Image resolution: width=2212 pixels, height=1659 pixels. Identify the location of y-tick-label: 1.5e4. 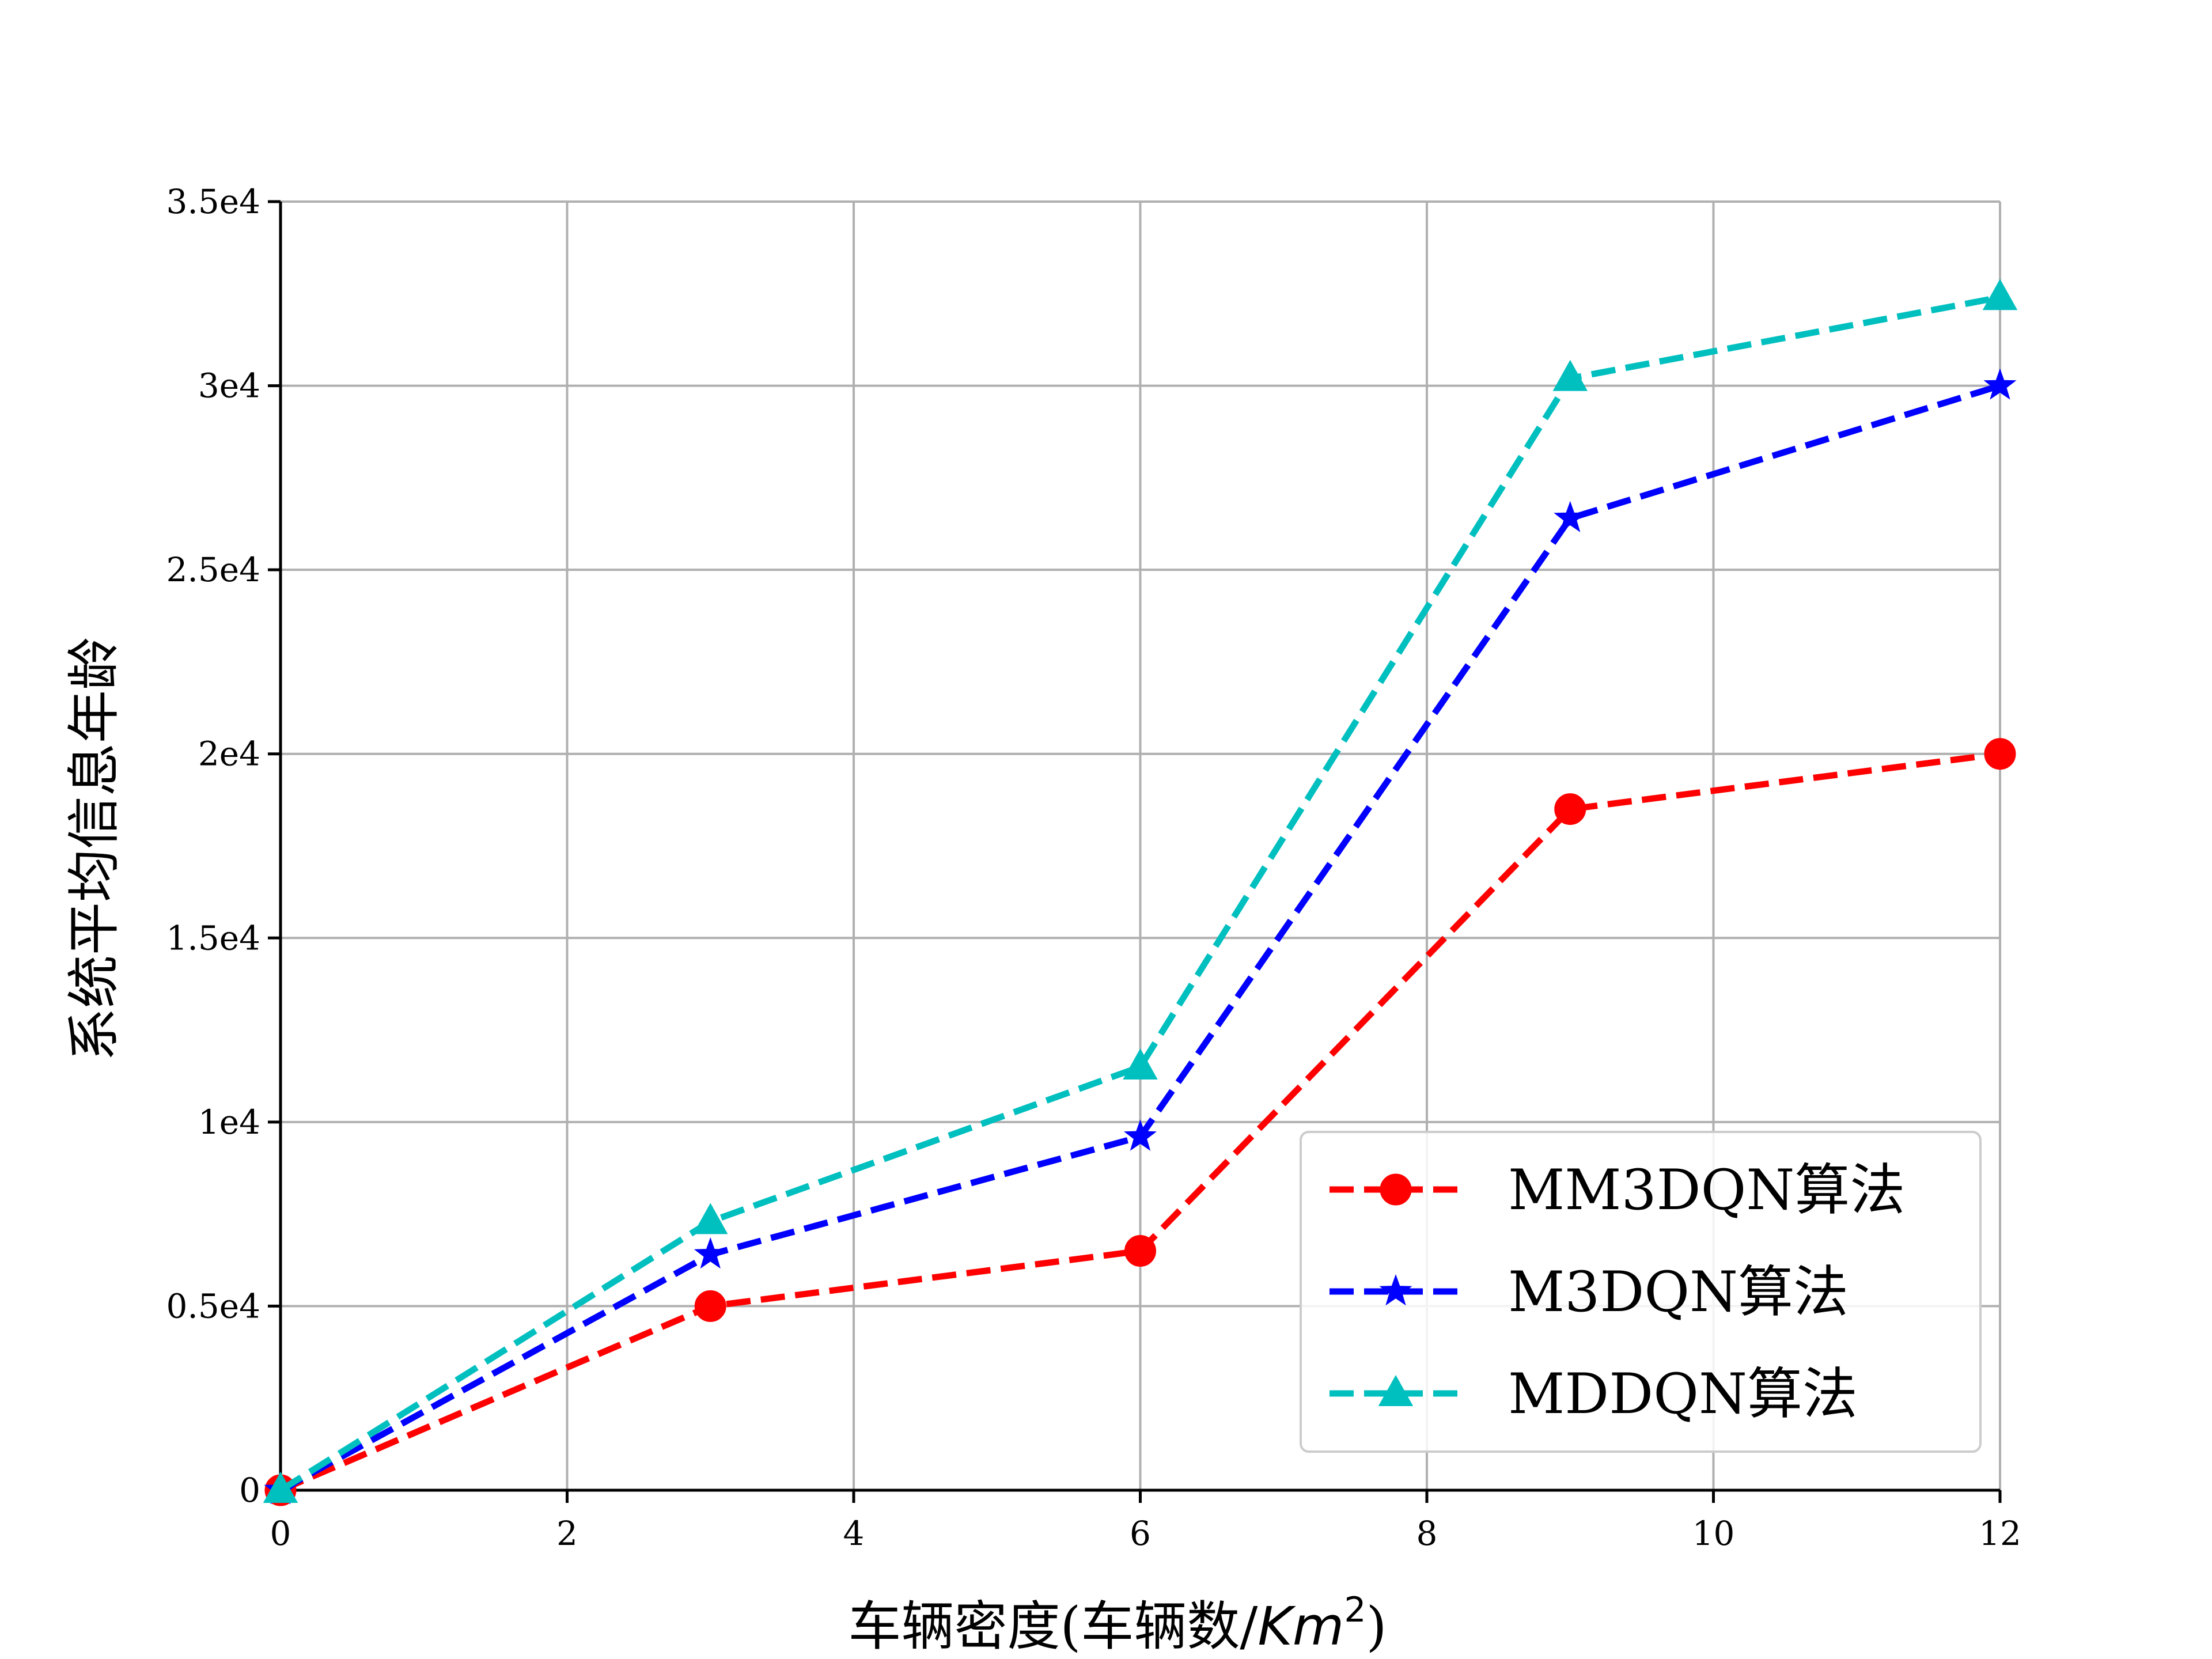
(213, 937).